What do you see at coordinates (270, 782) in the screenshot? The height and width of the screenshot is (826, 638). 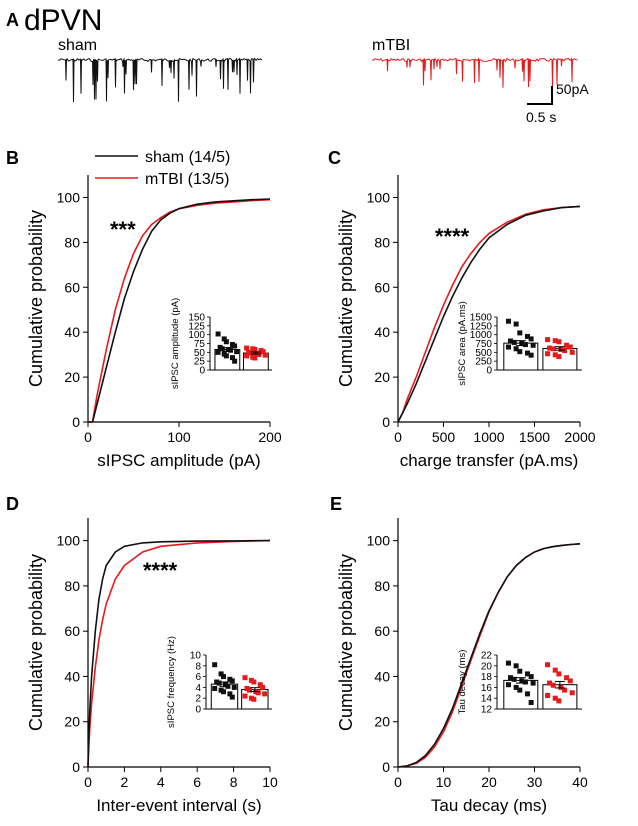 I see `x-tick-label: 10` at bounding box center [270, 782].